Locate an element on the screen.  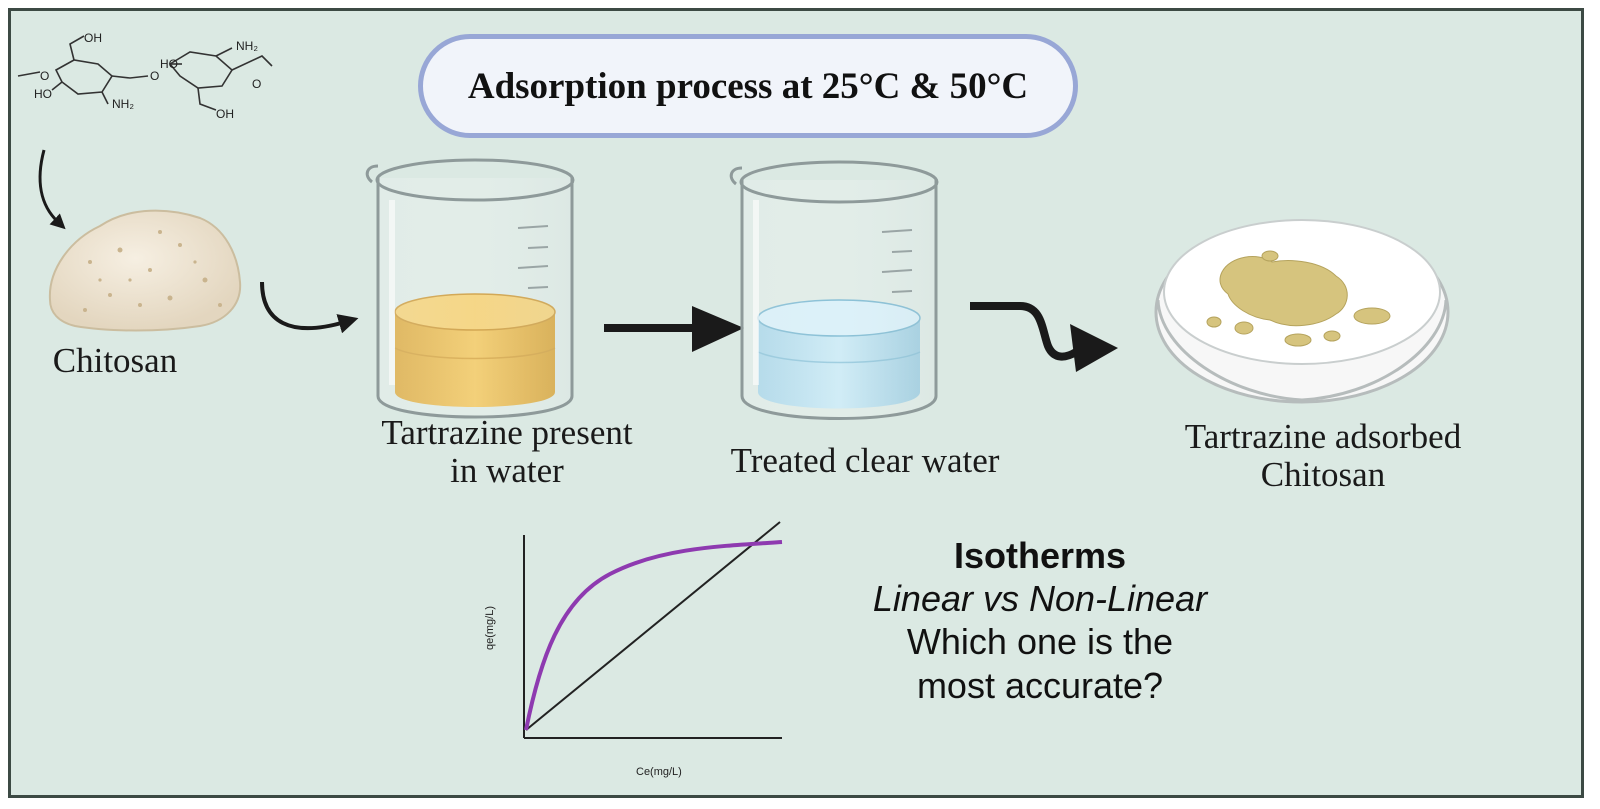
page-title: Adsorption process at 25°C & 50°C is located at coordinates (748, 86).